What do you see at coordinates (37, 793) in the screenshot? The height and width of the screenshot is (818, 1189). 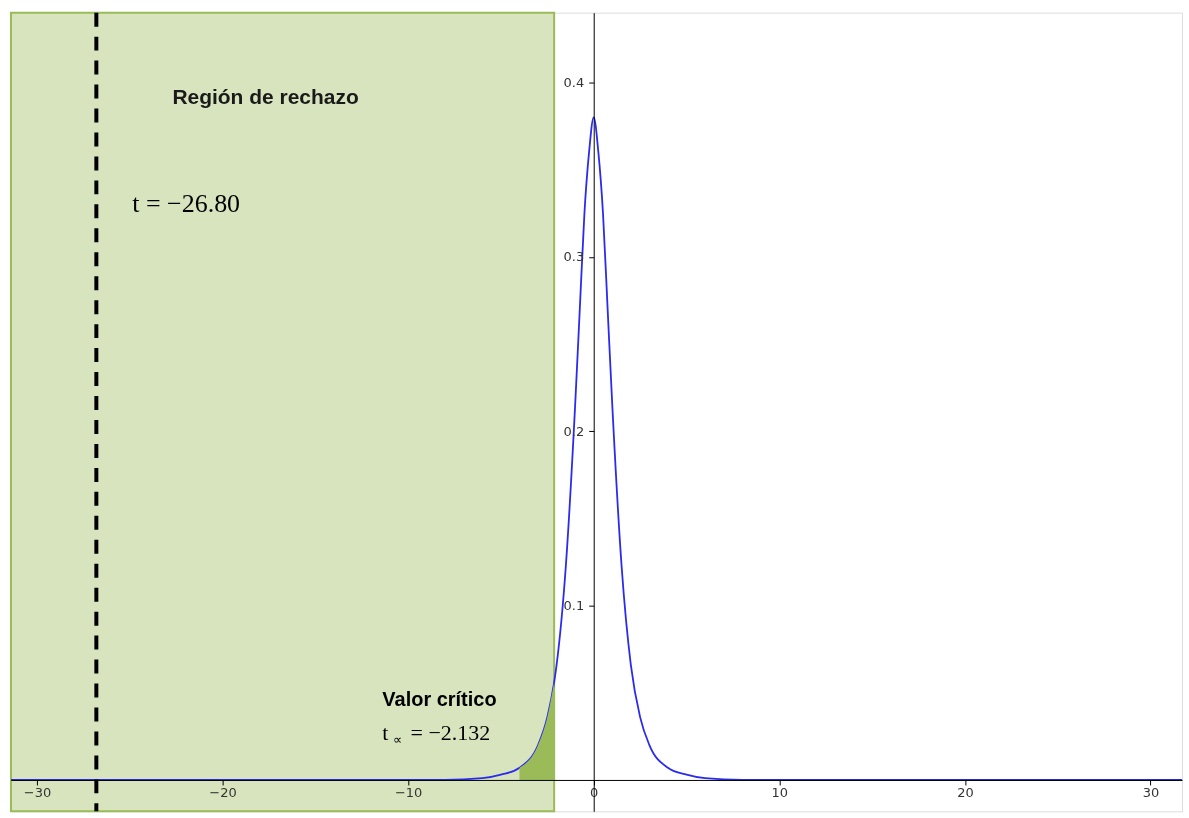 I see `x-tick-label: −30` at bounding box center [37, 793].